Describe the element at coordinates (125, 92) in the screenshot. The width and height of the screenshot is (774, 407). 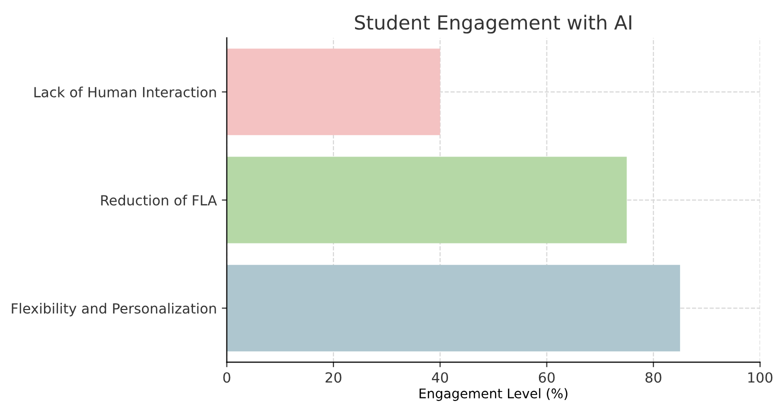
I see `y-tick-label: Lack of Human Interaction` at that location.